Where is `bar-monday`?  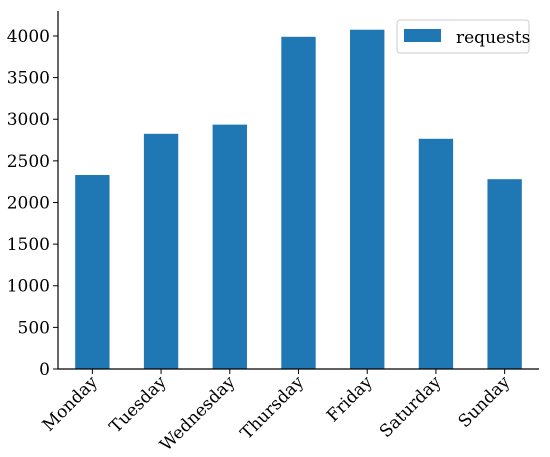 bar-monday is located at coordinates (92, 272).